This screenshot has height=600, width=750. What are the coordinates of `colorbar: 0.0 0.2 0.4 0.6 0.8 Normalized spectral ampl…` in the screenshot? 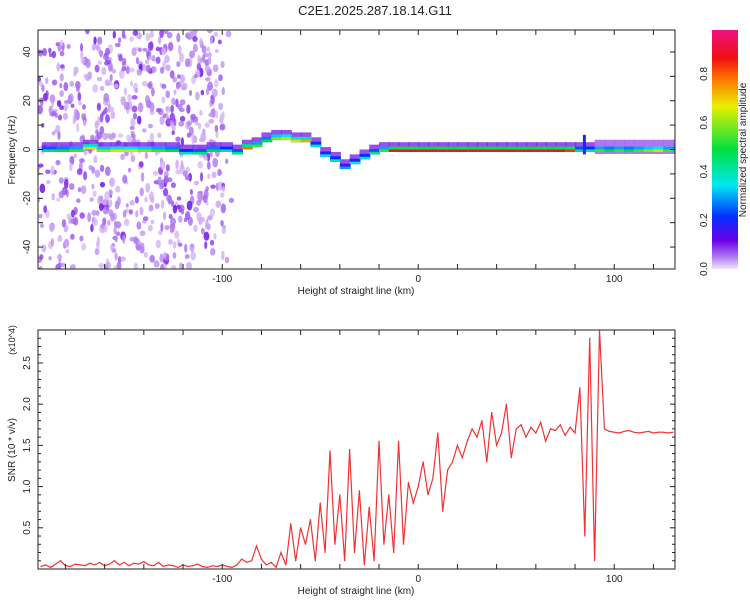 It's located at (724, 153).